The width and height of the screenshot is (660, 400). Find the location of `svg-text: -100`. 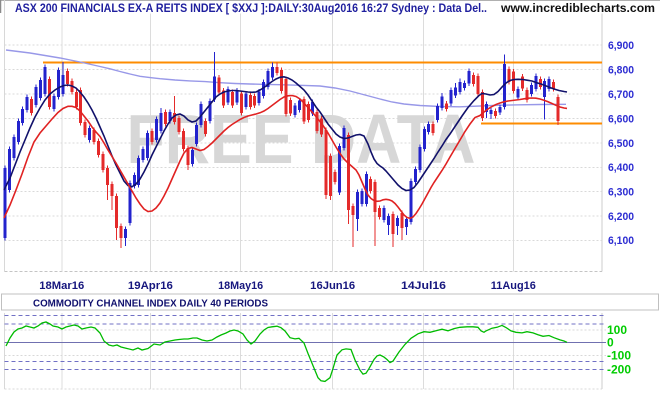

svg-text: -100 is located at coordinates (619, 356).